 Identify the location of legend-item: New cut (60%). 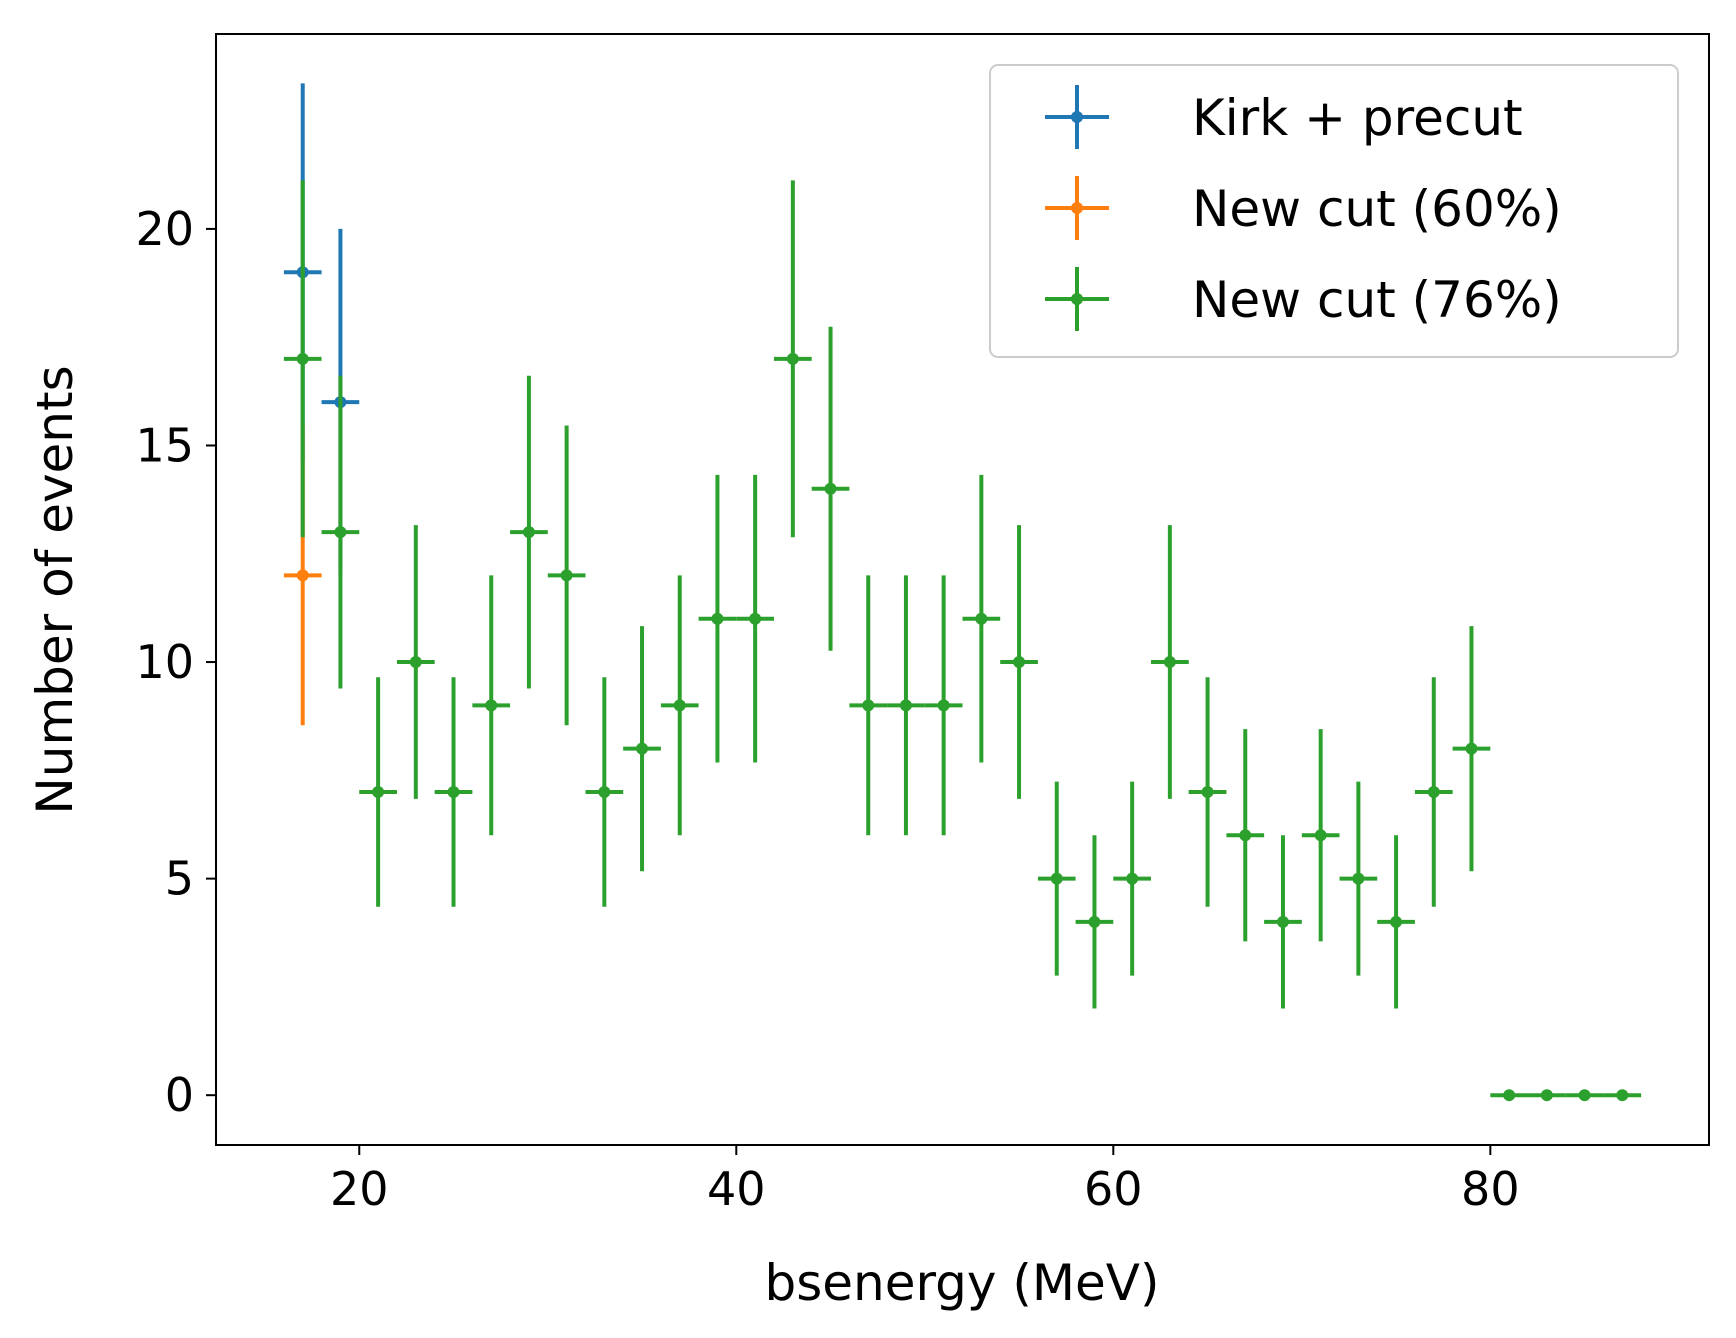
(1303, 208).